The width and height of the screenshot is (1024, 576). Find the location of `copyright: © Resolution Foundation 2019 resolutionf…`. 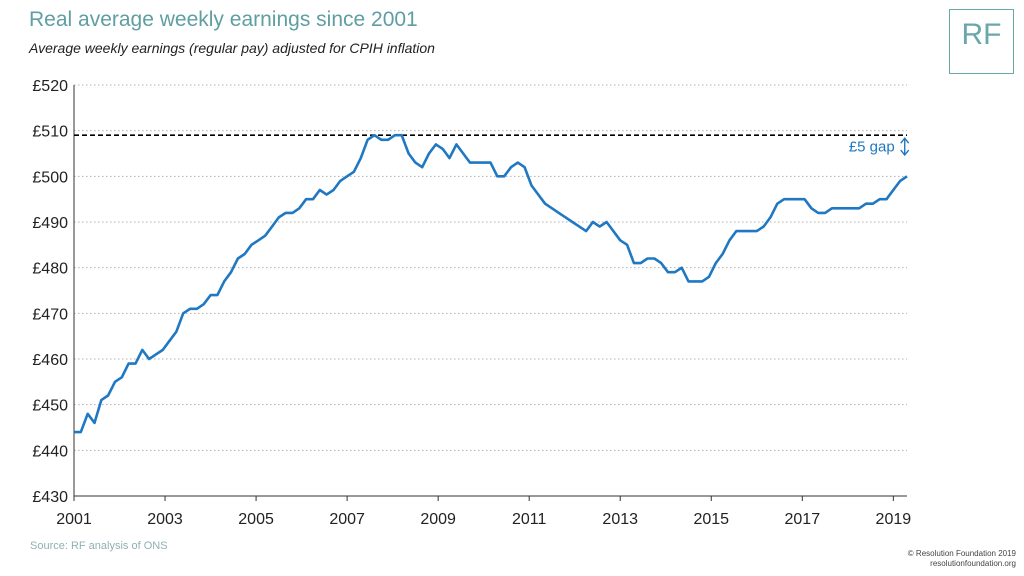

copyright: © Resolution Foundation 2019 resolutionf… is located at coordinates (962, 559).